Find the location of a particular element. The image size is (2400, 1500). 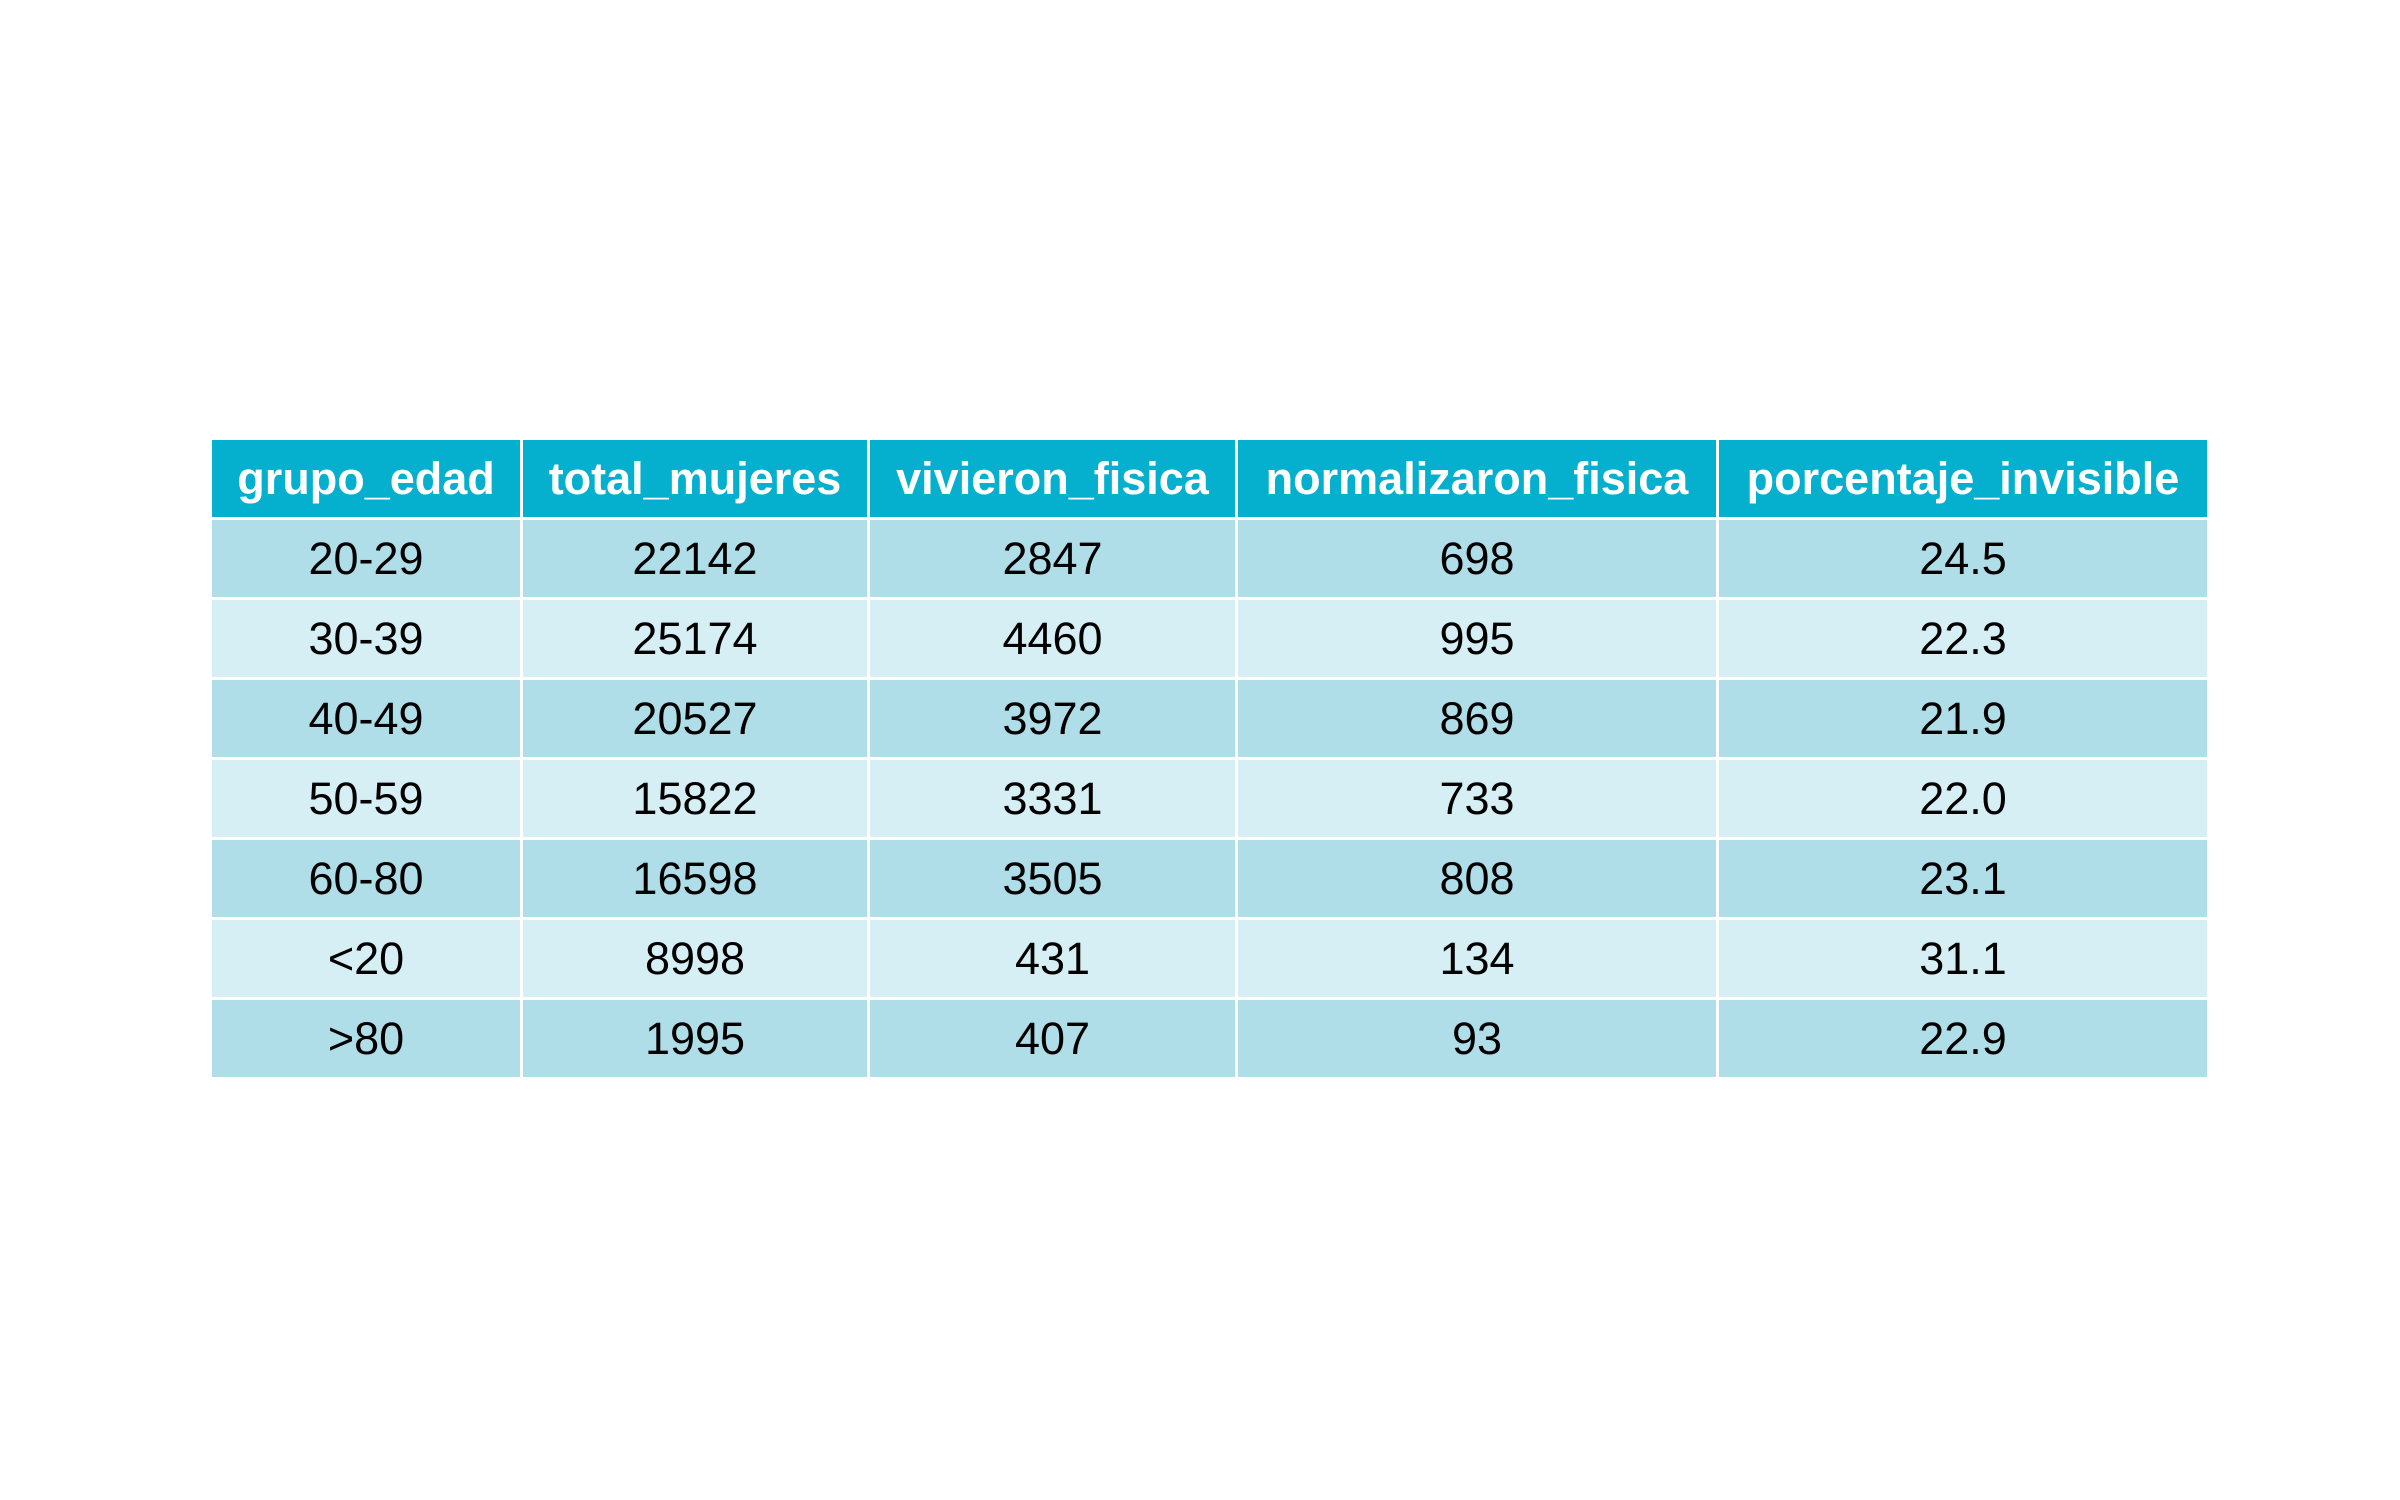

table-cell: 4460 is located at coordinates (1052, 638).